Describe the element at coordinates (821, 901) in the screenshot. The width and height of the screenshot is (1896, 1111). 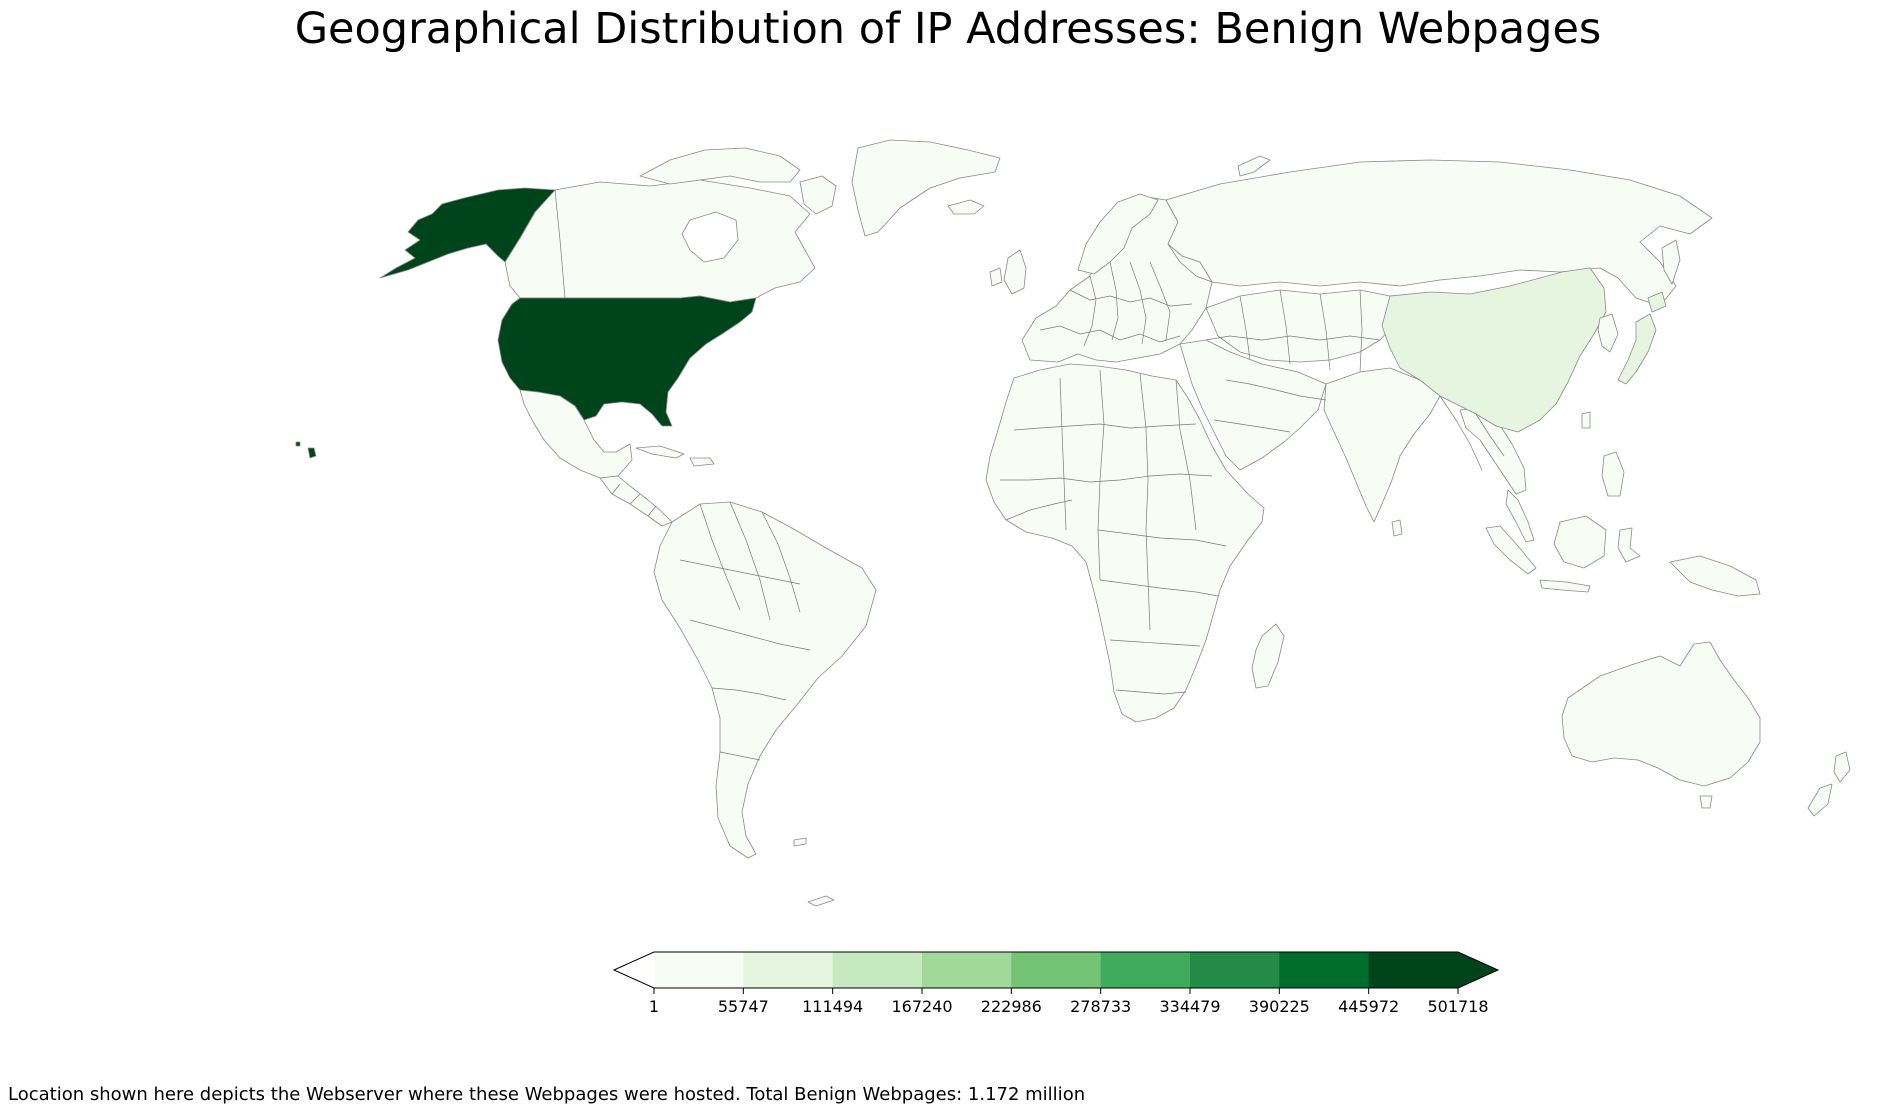
I see `region-antarctic-fragment` at that location.